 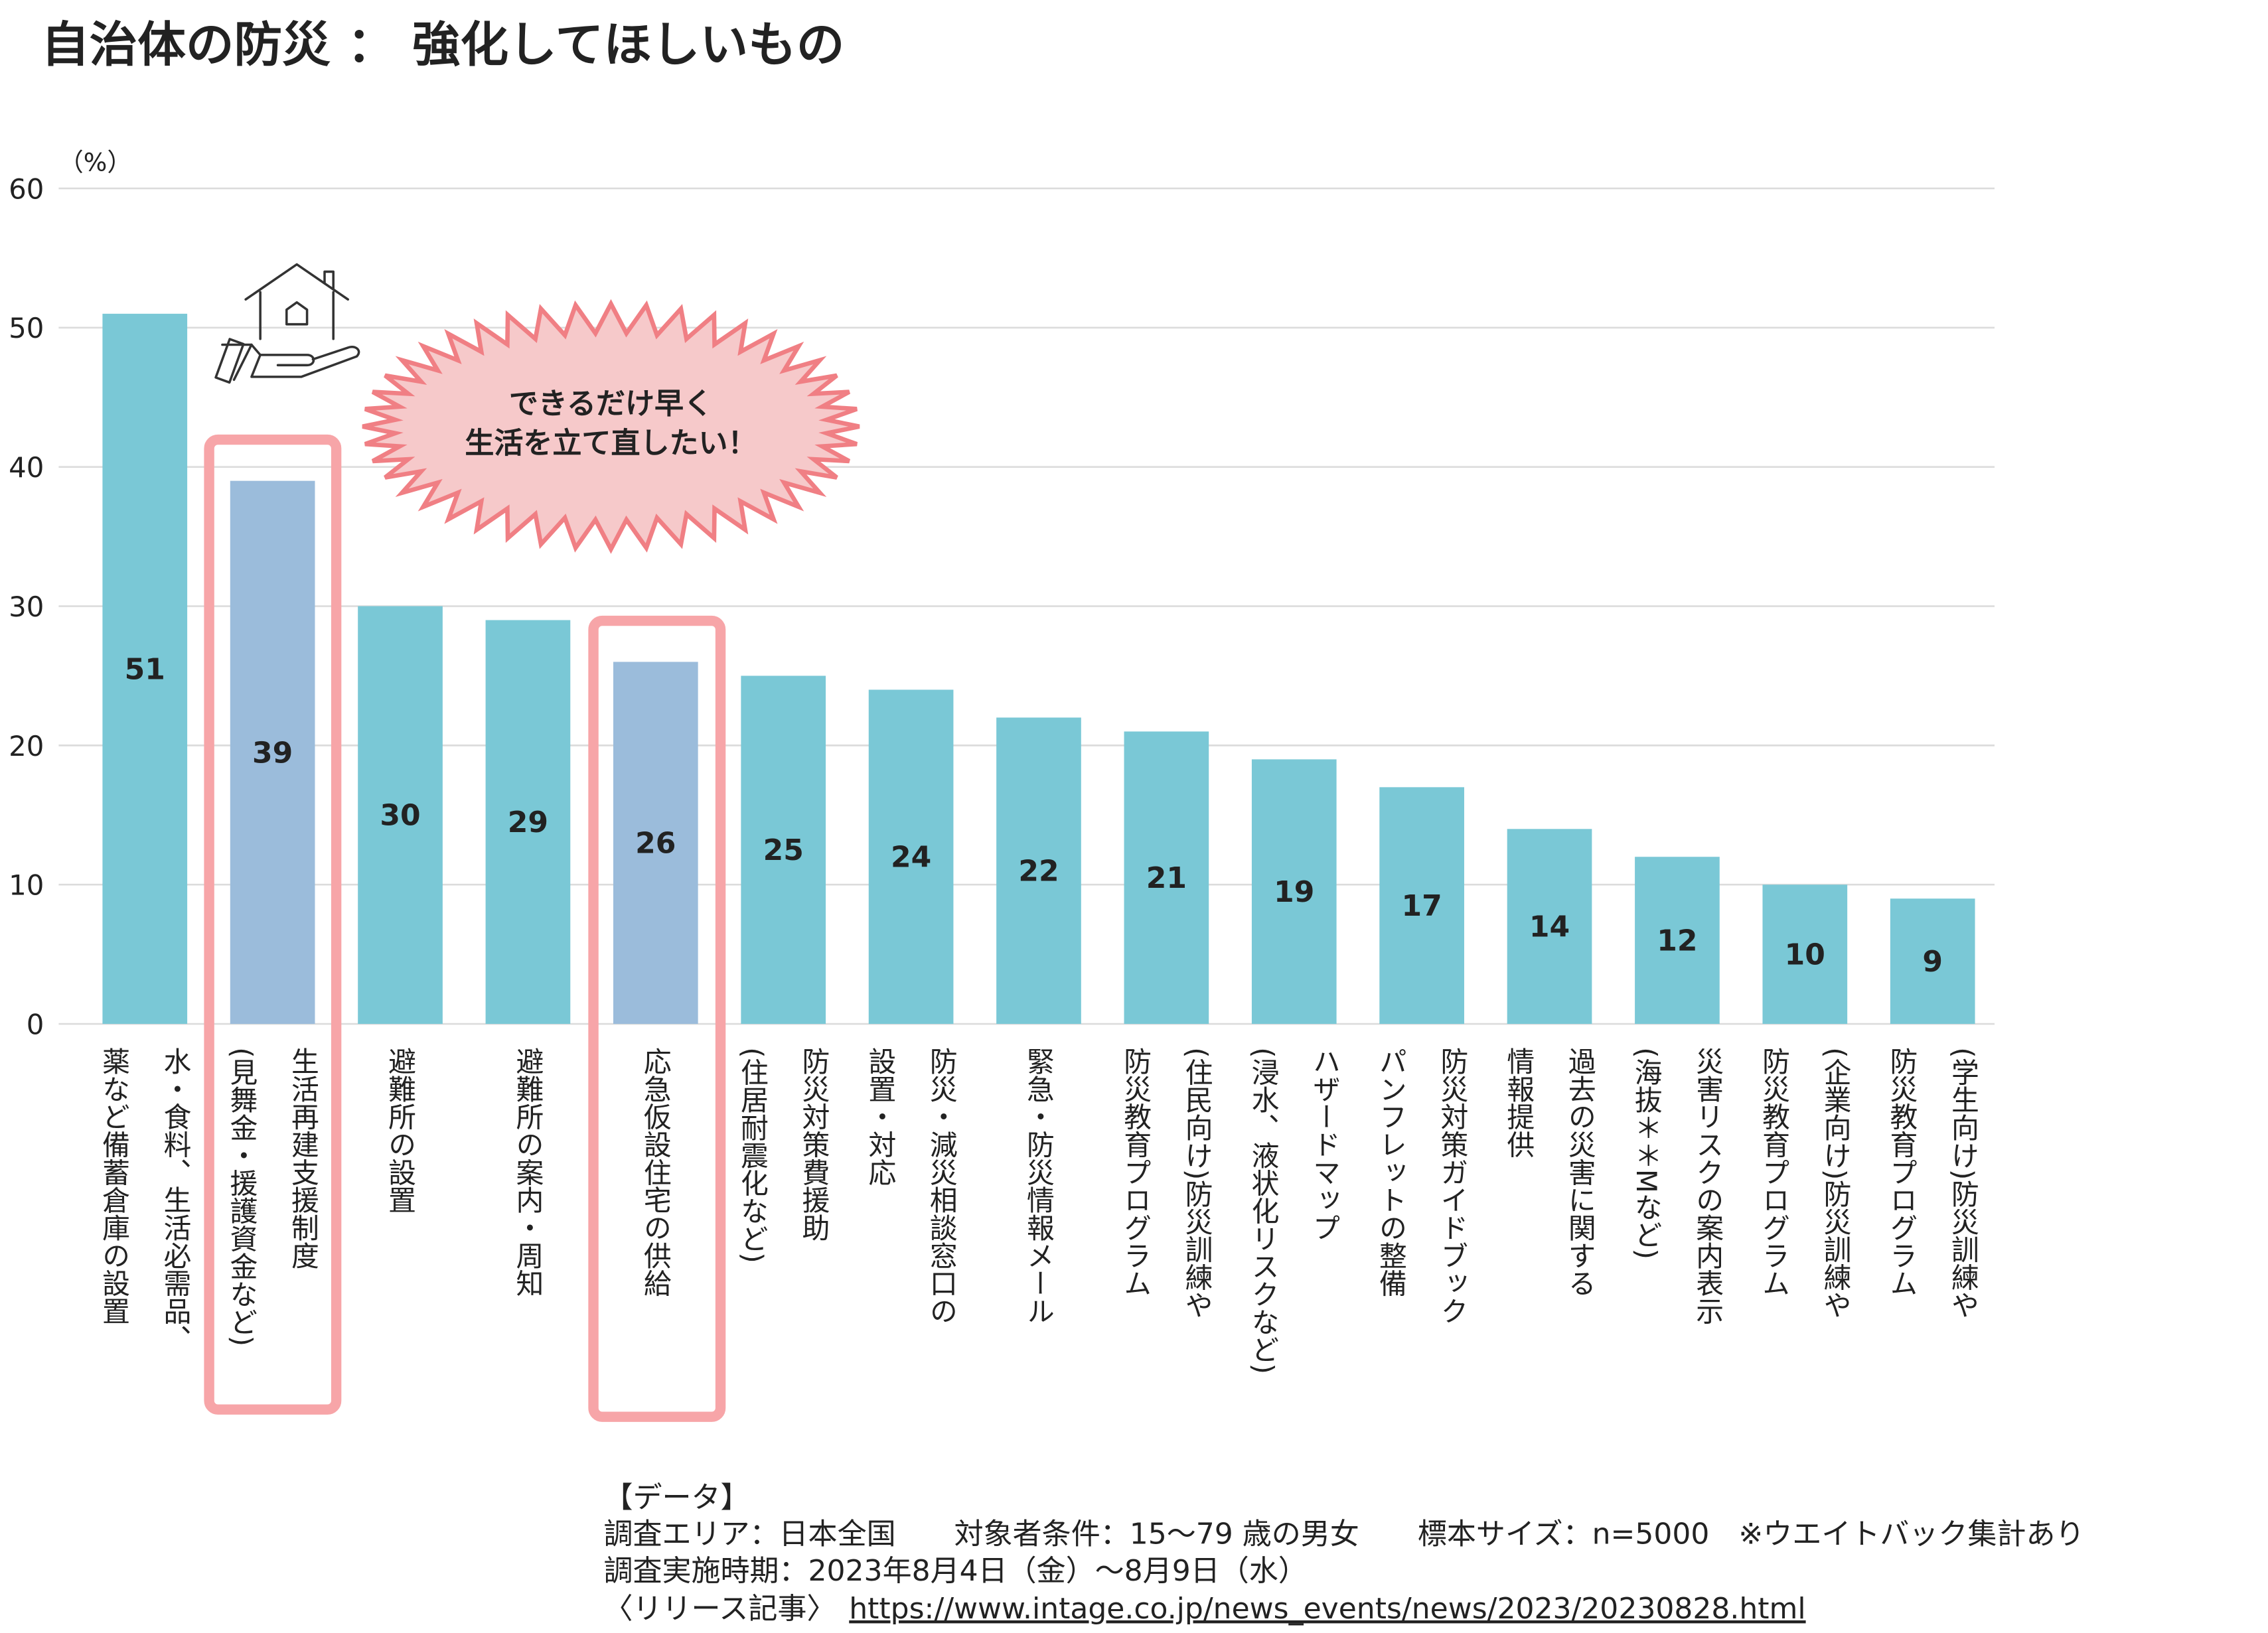 I want to click on x-tick-label: (海抜＊＊Mなど), so click(x=1646, y=1153).